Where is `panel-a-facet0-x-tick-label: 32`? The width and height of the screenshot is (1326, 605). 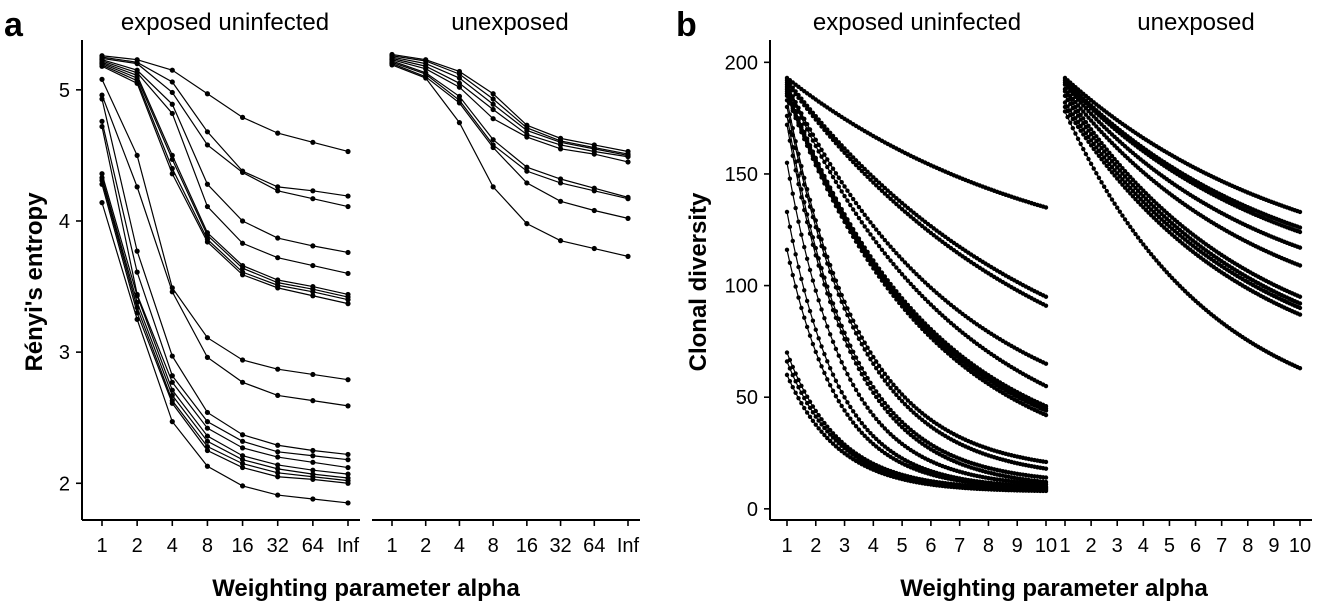
panel-a-facet0-x-tick-label: 32 is located at coordinates (278, 546).